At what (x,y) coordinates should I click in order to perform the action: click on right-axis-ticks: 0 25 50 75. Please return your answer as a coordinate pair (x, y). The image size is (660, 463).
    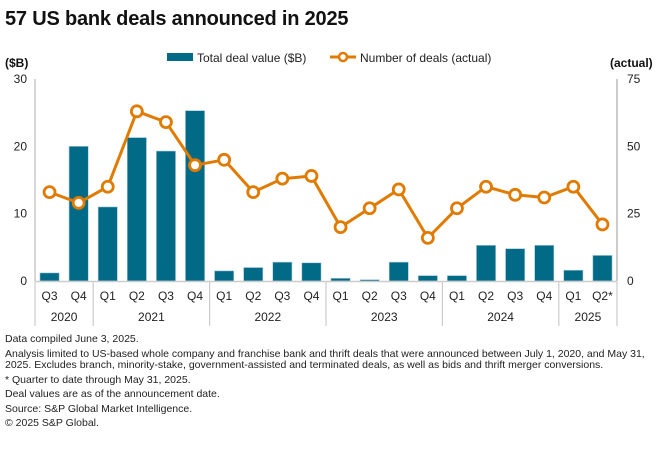
    Looking at the image, I should click on (634, 180).